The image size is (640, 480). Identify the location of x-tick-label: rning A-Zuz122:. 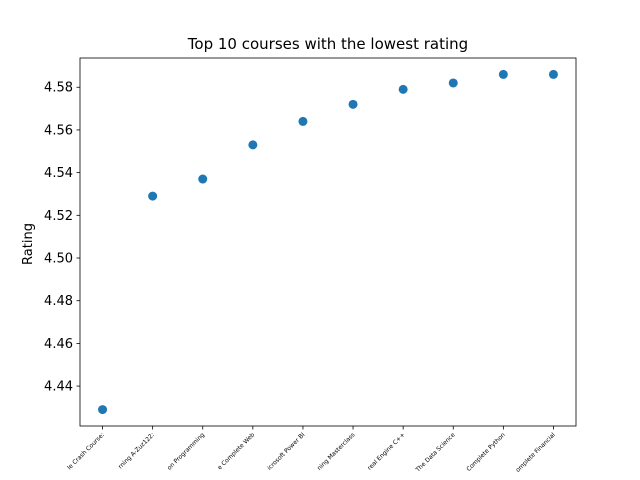
(136, 450).